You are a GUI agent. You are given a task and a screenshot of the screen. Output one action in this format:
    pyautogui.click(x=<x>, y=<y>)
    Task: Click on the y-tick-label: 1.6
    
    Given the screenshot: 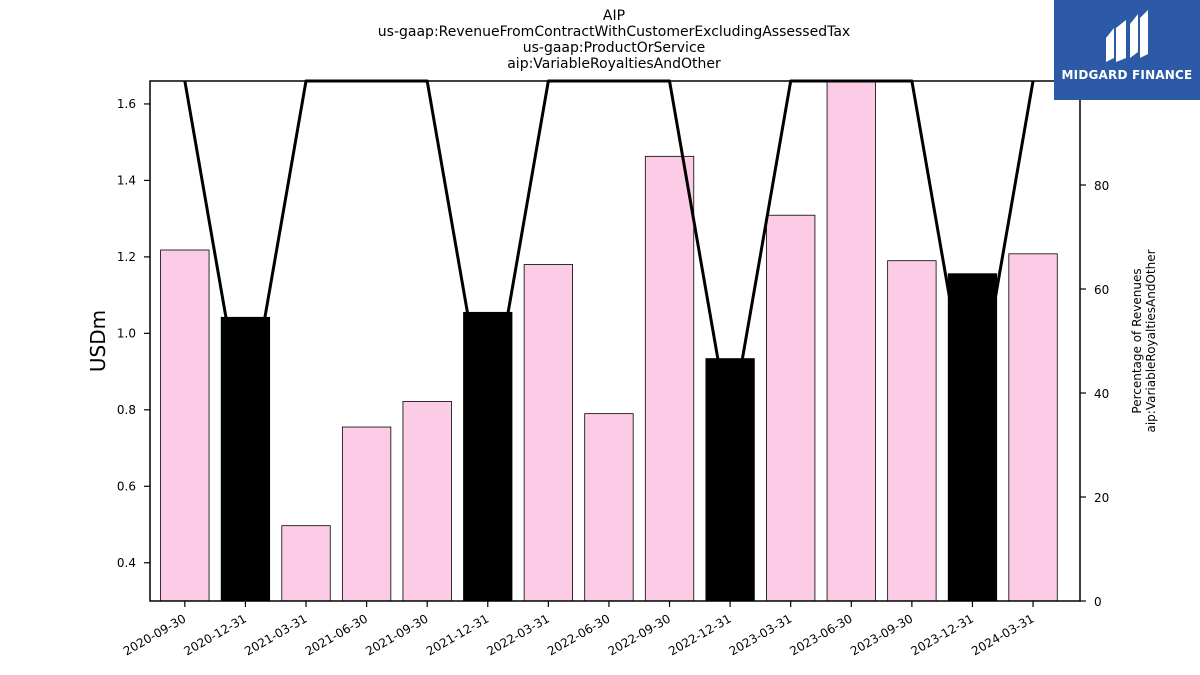 What is the action you would take?
    pyautogui.click(x=126, y=104)
    